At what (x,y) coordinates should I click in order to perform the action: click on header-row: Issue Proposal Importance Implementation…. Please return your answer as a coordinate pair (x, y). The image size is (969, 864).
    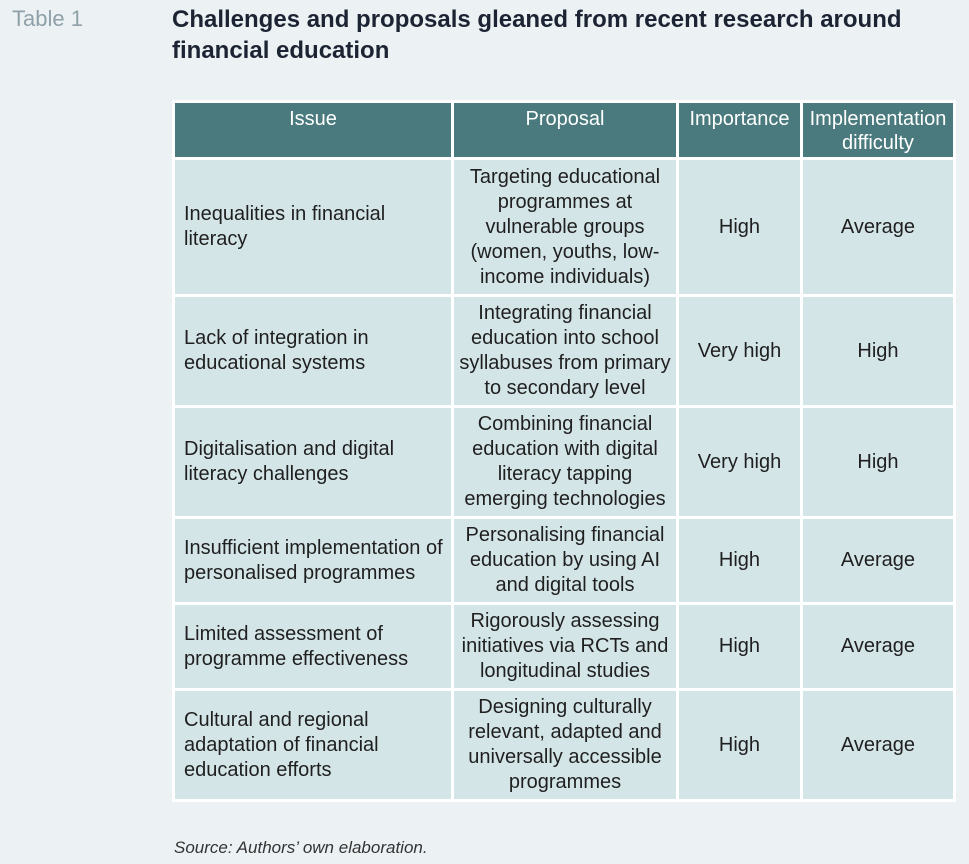
    Looking at the image, I should click on (564, 130).